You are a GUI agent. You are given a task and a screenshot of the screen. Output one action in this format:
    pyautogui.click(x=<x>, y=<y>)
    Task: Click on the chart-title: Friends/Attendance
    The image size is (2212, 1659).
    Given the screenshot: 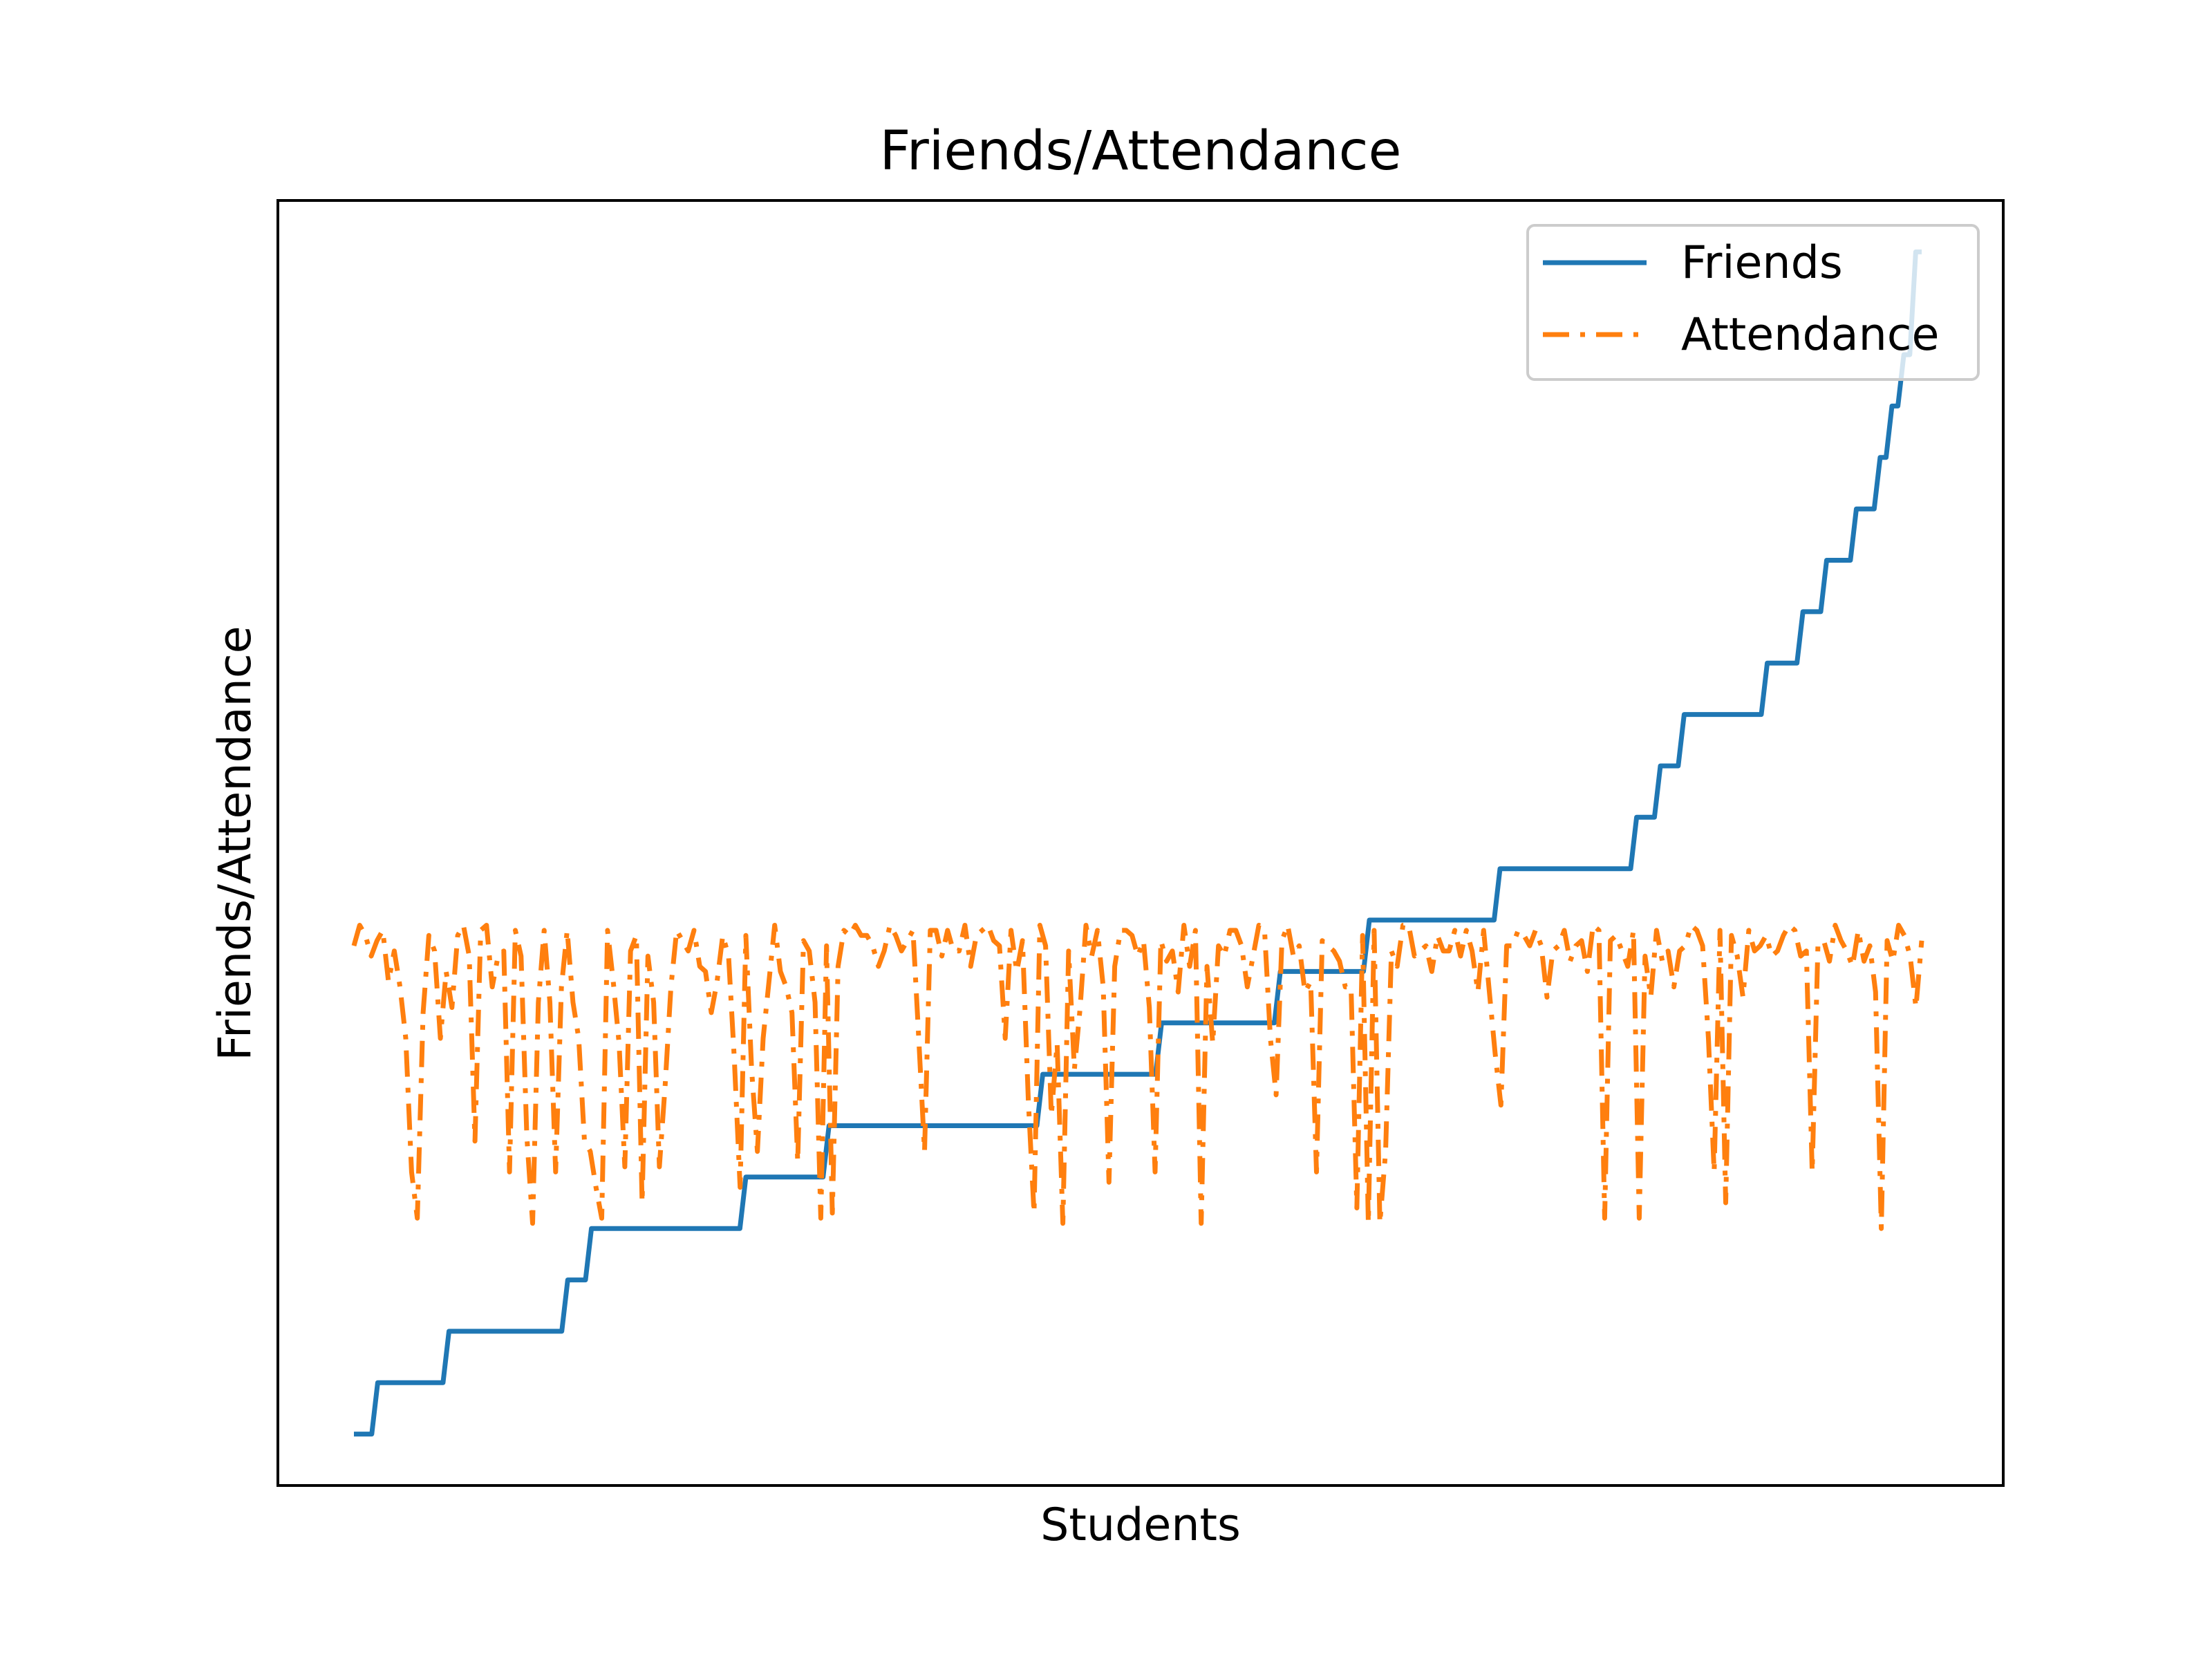 What is the action you would take?
    pyautogui.click(x=1141, y=151)
    